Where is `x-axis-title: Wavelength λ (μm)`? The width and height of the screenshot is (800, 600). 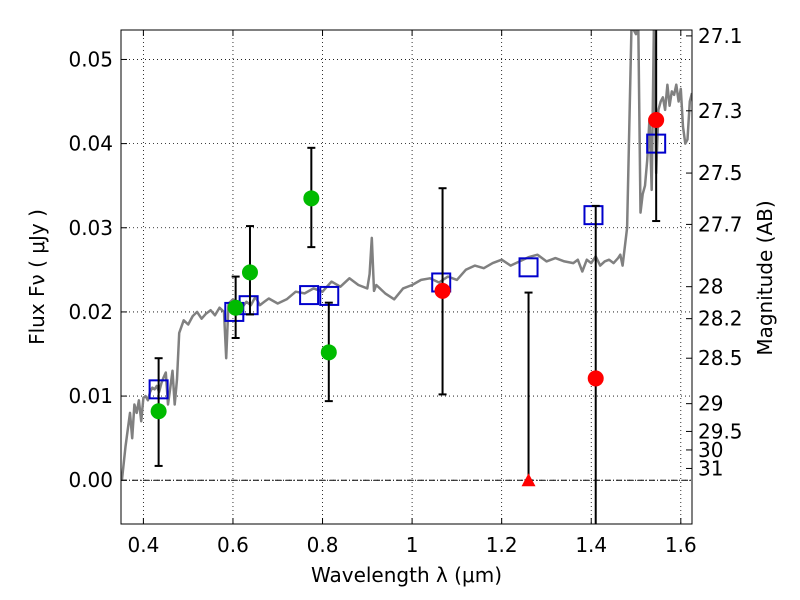 x-axis-title: Wavelength λ (μm) is located at coordinates (406, 575).